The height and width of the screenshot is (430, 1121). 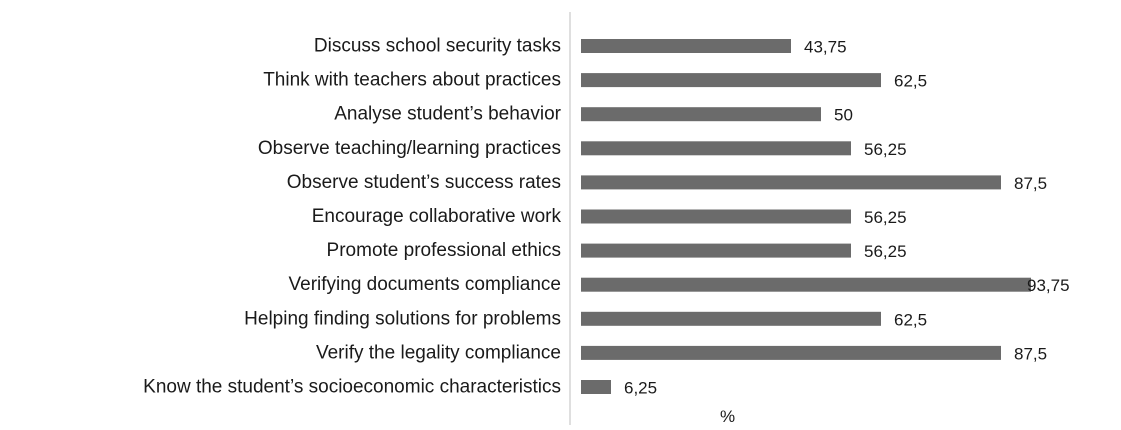 What do you see at coordinates (412, 80) in the screenshot?
I see `category-label: Think with teachers about practices` at bounding box center [412, 80].